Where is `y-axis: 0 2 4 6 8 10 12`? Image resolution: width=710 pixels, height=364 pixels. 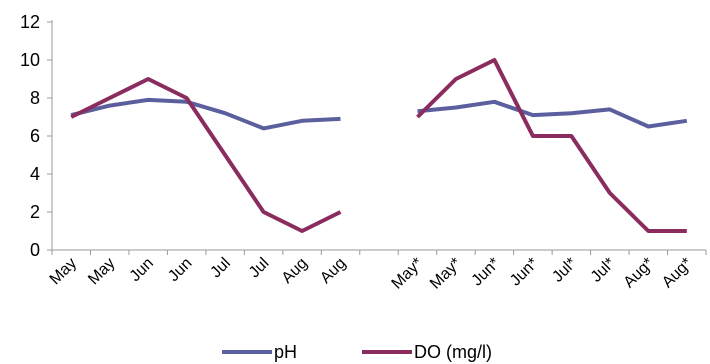 y-axis: 0 2 4 6 8 10 12 is located at coordinates (36, 136).